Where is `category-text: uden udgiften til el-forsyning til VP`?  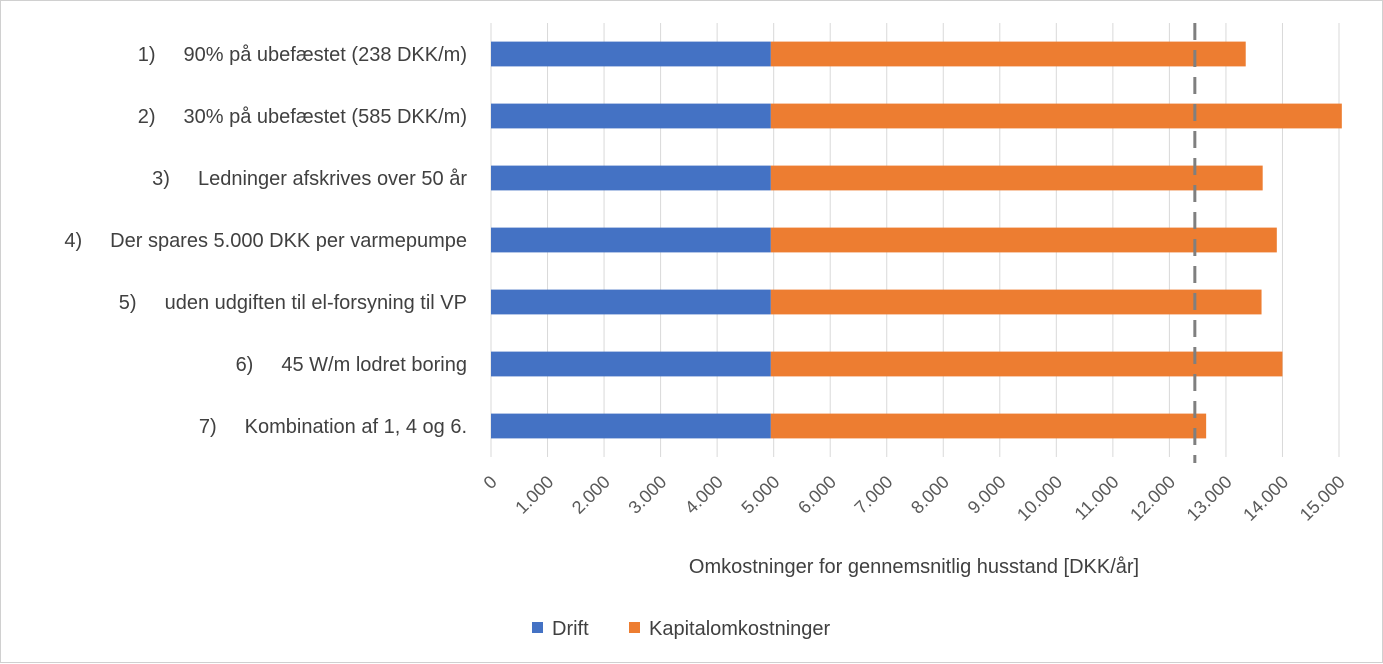 category-text: uden udgiften til el-forsyning til VP is located at coordinates (316, 303).